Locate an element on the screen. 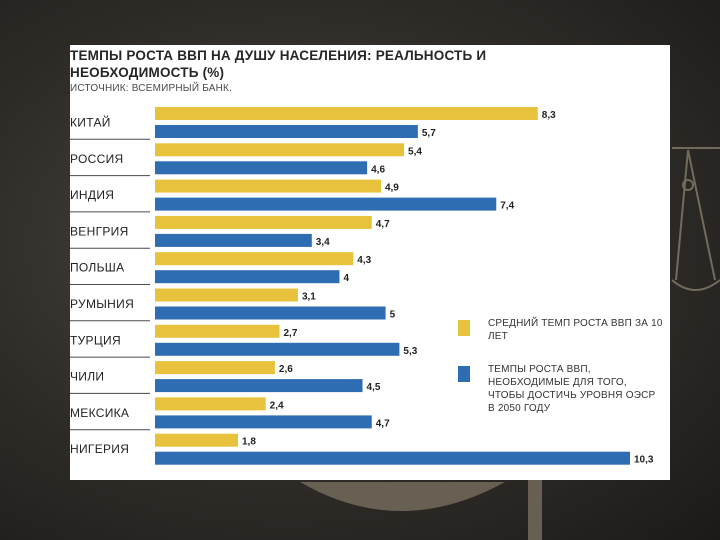  legend-swatch-required is located at coordinates (464, 374).